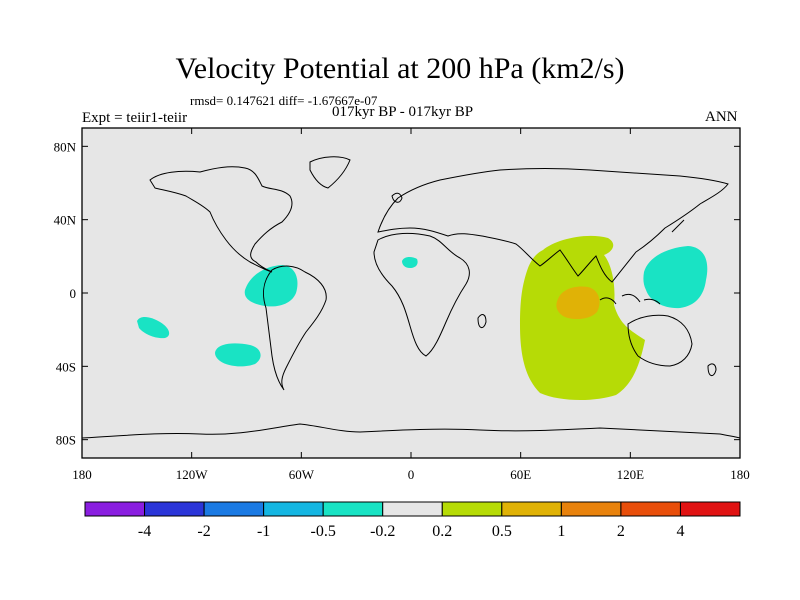  Describe the element at coordinates (295, 328) in the screenshot. I see `coastline-south-america` at that location.